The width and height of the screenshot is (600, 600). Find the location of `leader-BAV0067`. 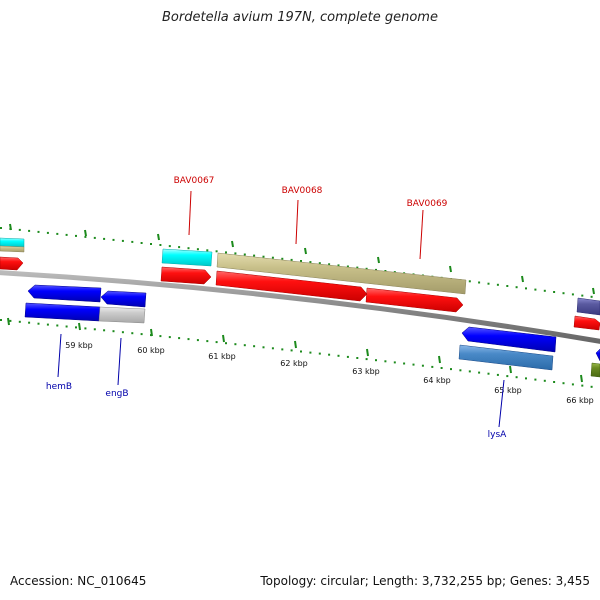

leader-BAV0067 is located at coordinates (190, 213).